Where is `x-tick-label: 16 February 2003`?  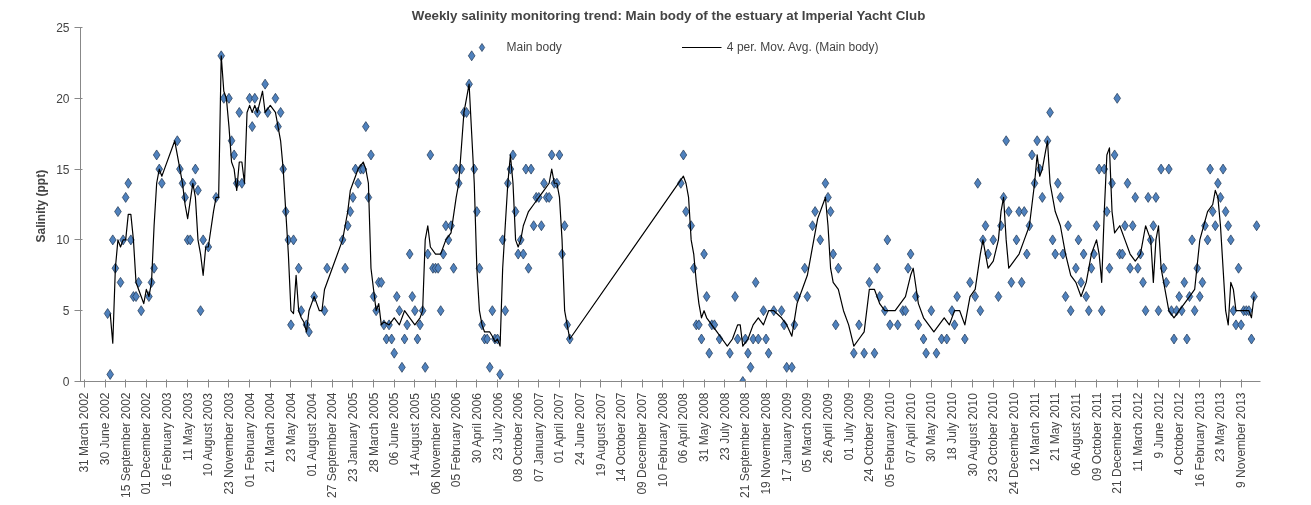 x-tick-label: 16 February 2003 is located at coordinates (167, 440).